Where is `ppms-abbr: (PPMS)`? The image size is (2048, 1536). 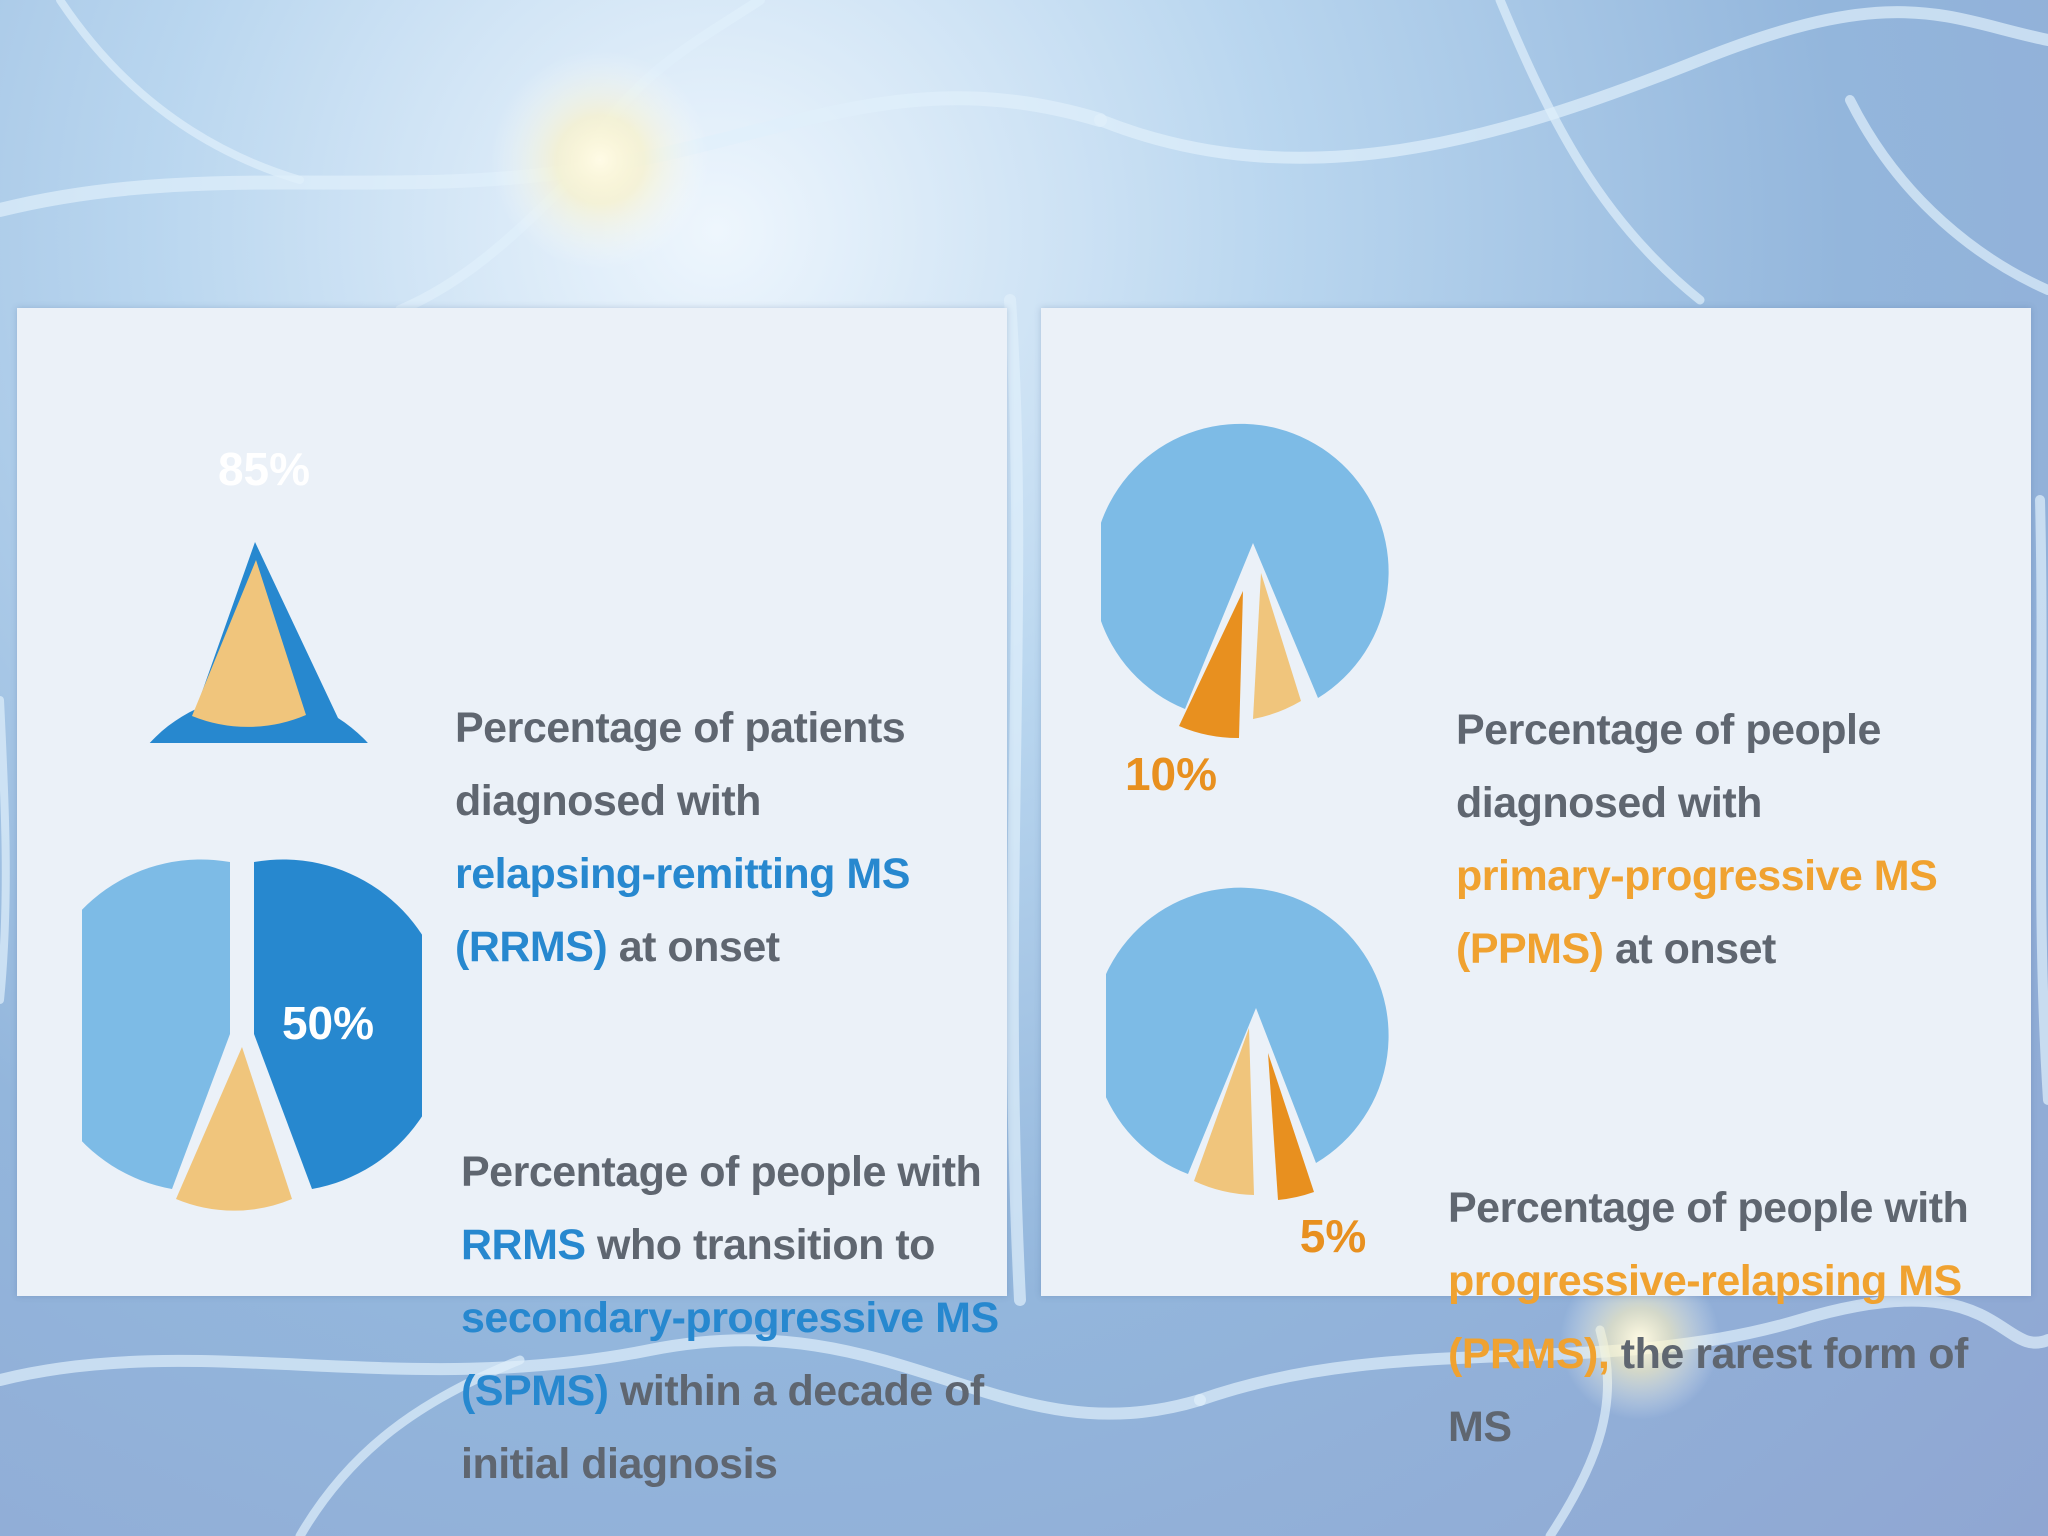
ppms-abbr: (PPMS) is located at coordinates (1530, 949).